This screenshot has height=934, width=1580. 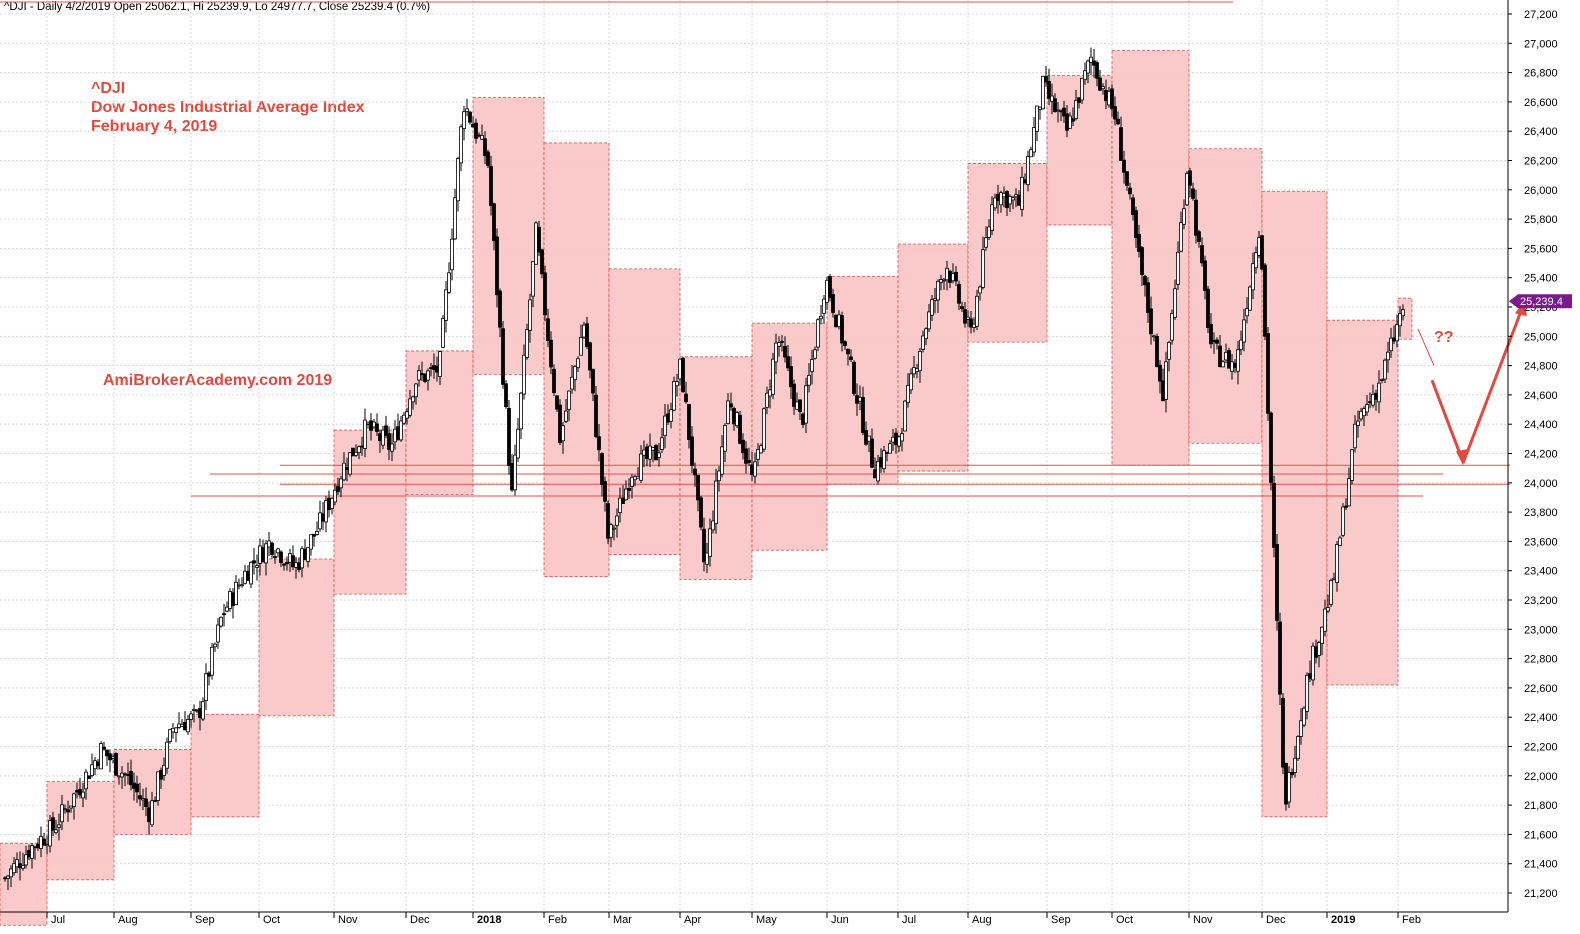 I want to click on x-tick-label: Oct, so click(x=271, y=920).